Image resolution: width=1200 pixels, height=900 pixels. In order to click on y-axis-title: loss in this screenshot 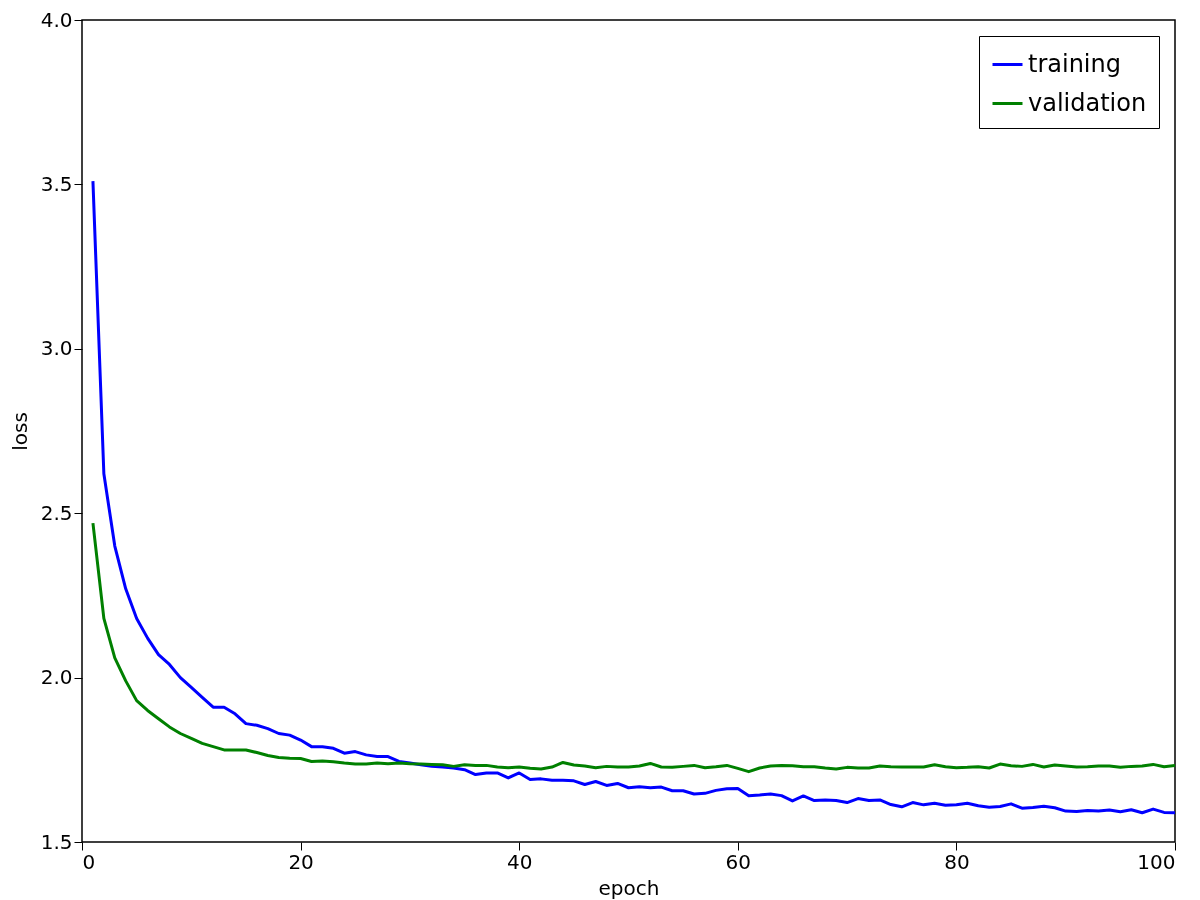, I will do `click(19, 431)`.